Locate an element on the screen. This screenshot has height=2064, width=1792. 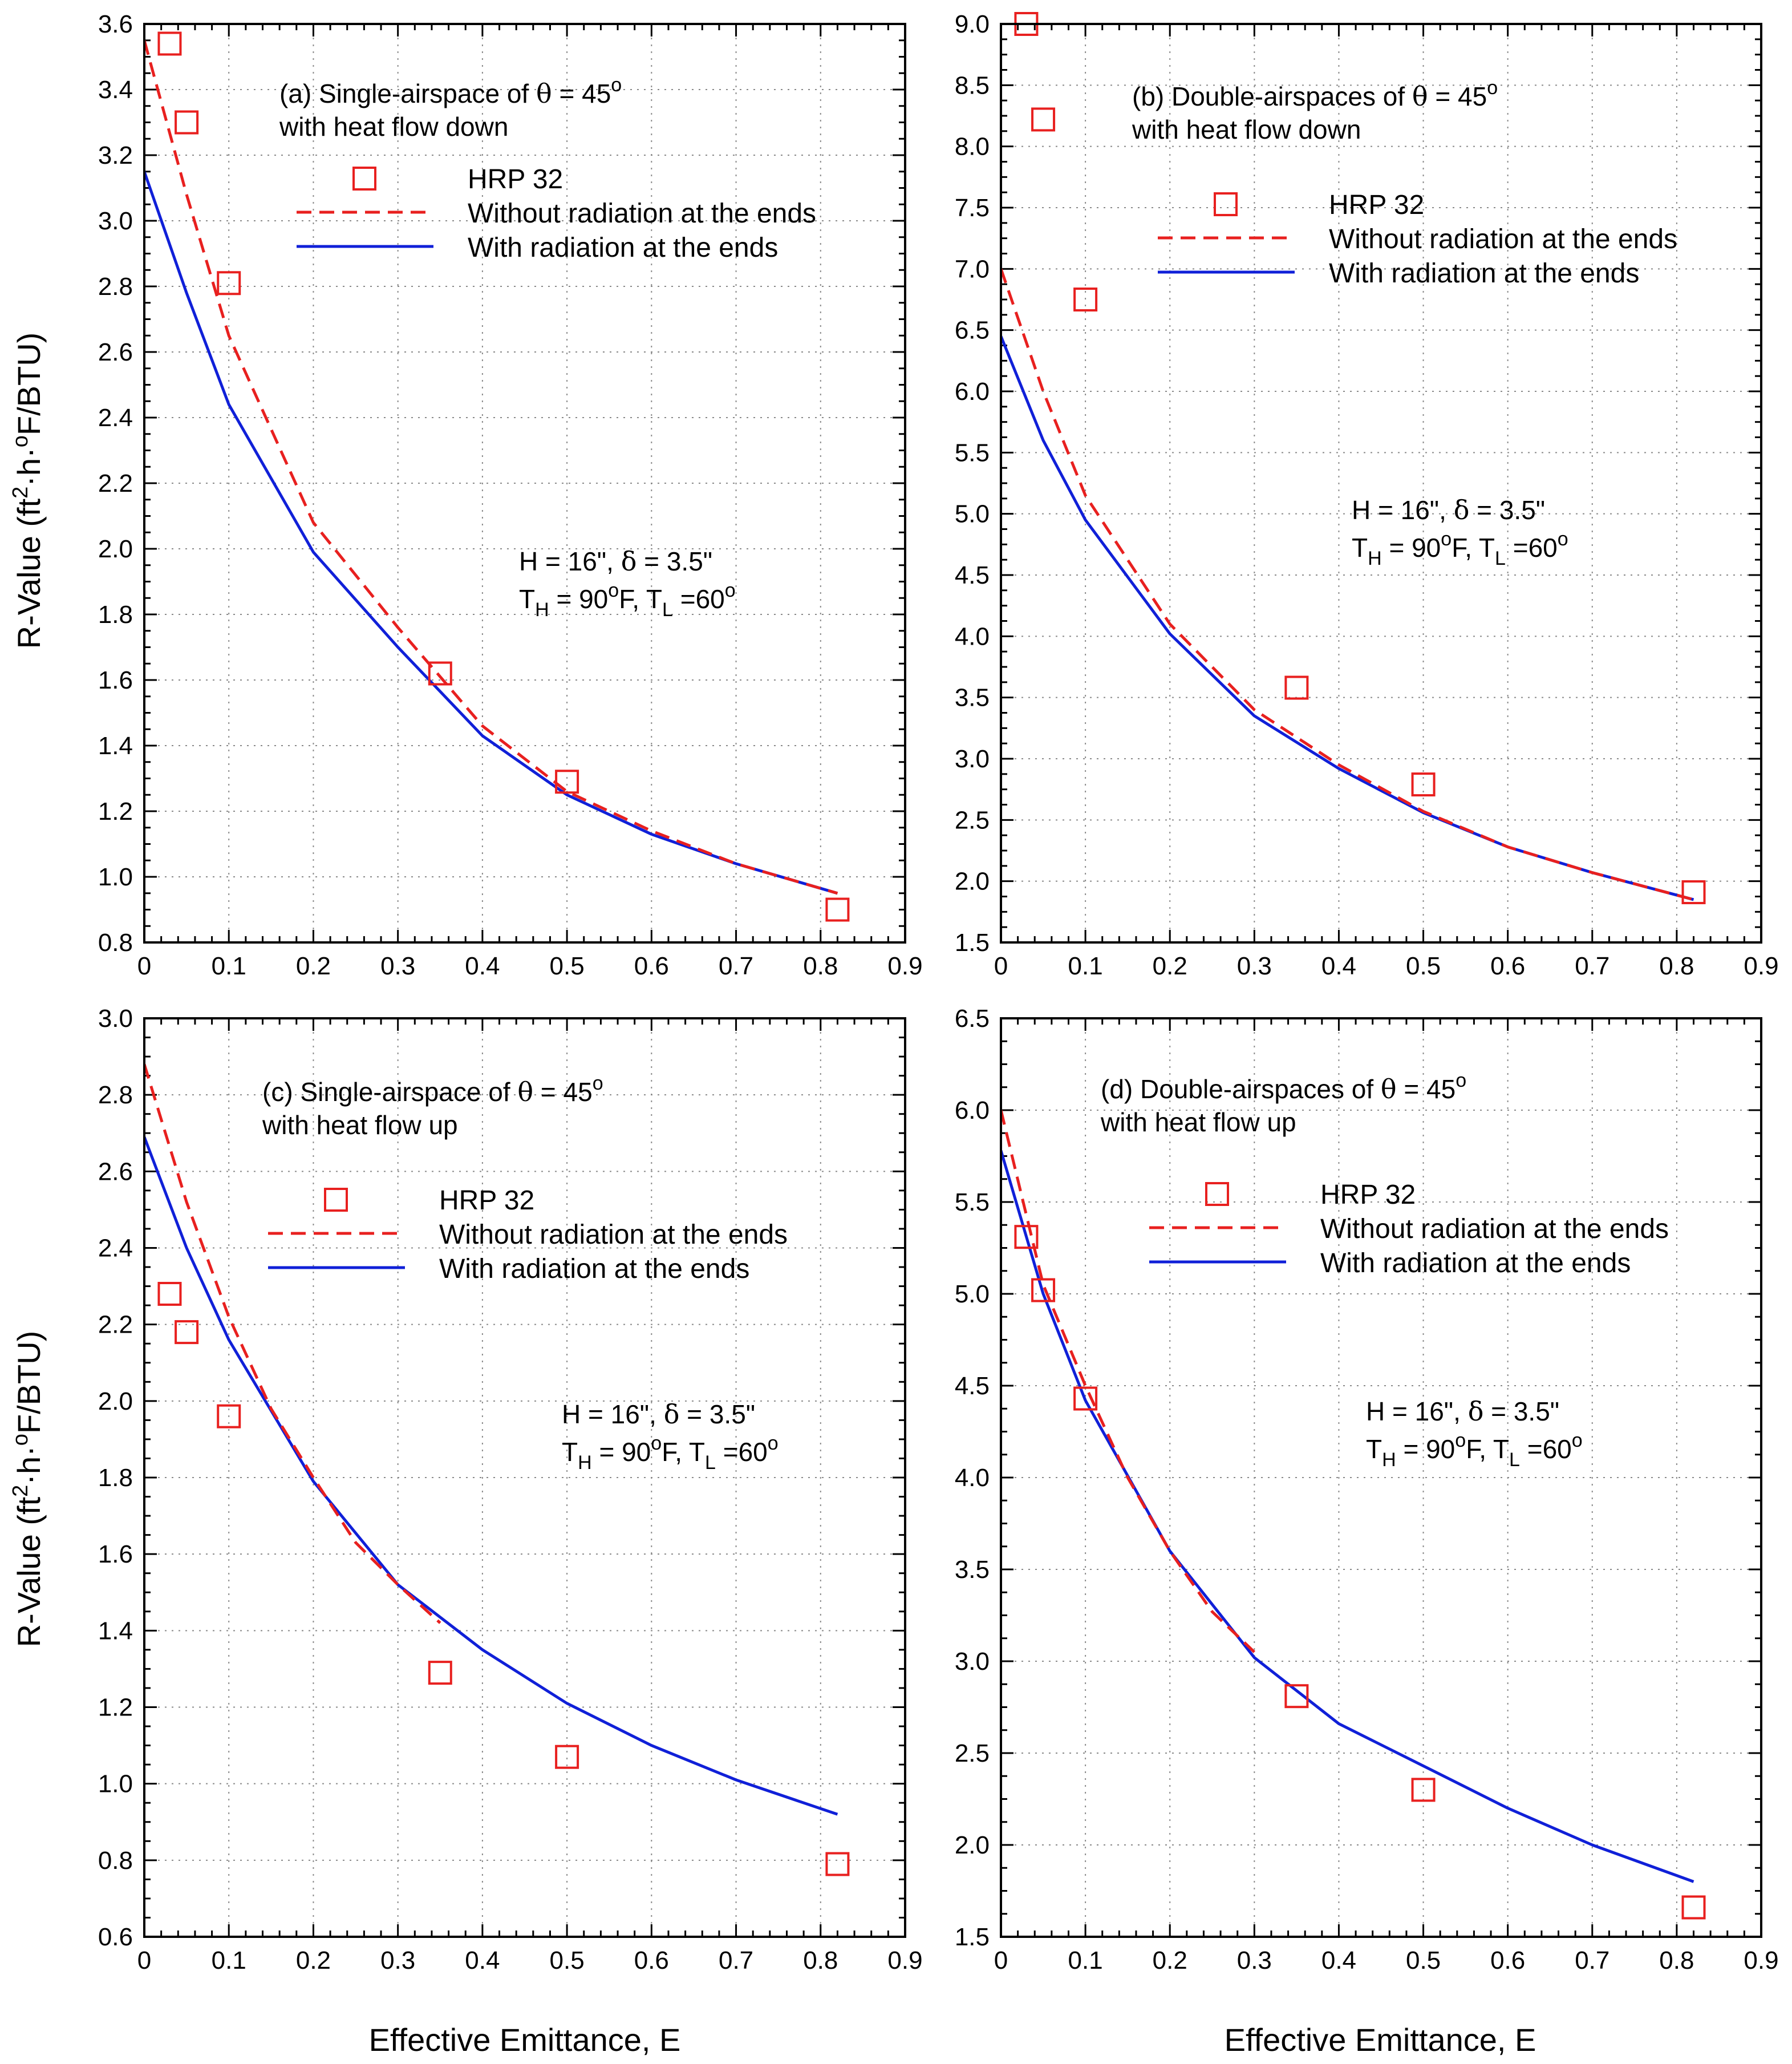
y-tick-label: 1.8 is located at coordinates (115, 1478).